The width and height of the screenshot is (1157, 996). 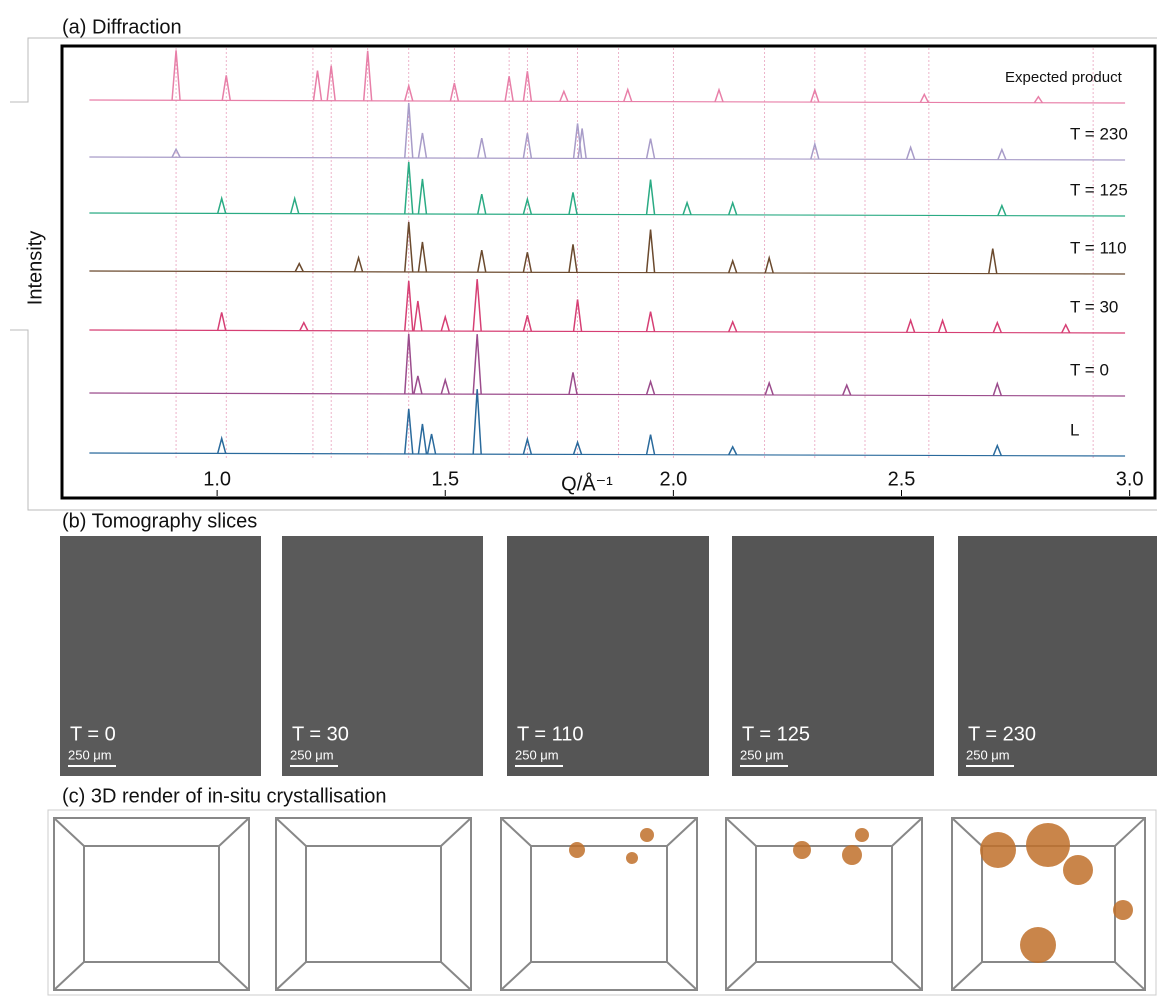 I want to click on slice-label: T = 110, so click(x=550, y=734).